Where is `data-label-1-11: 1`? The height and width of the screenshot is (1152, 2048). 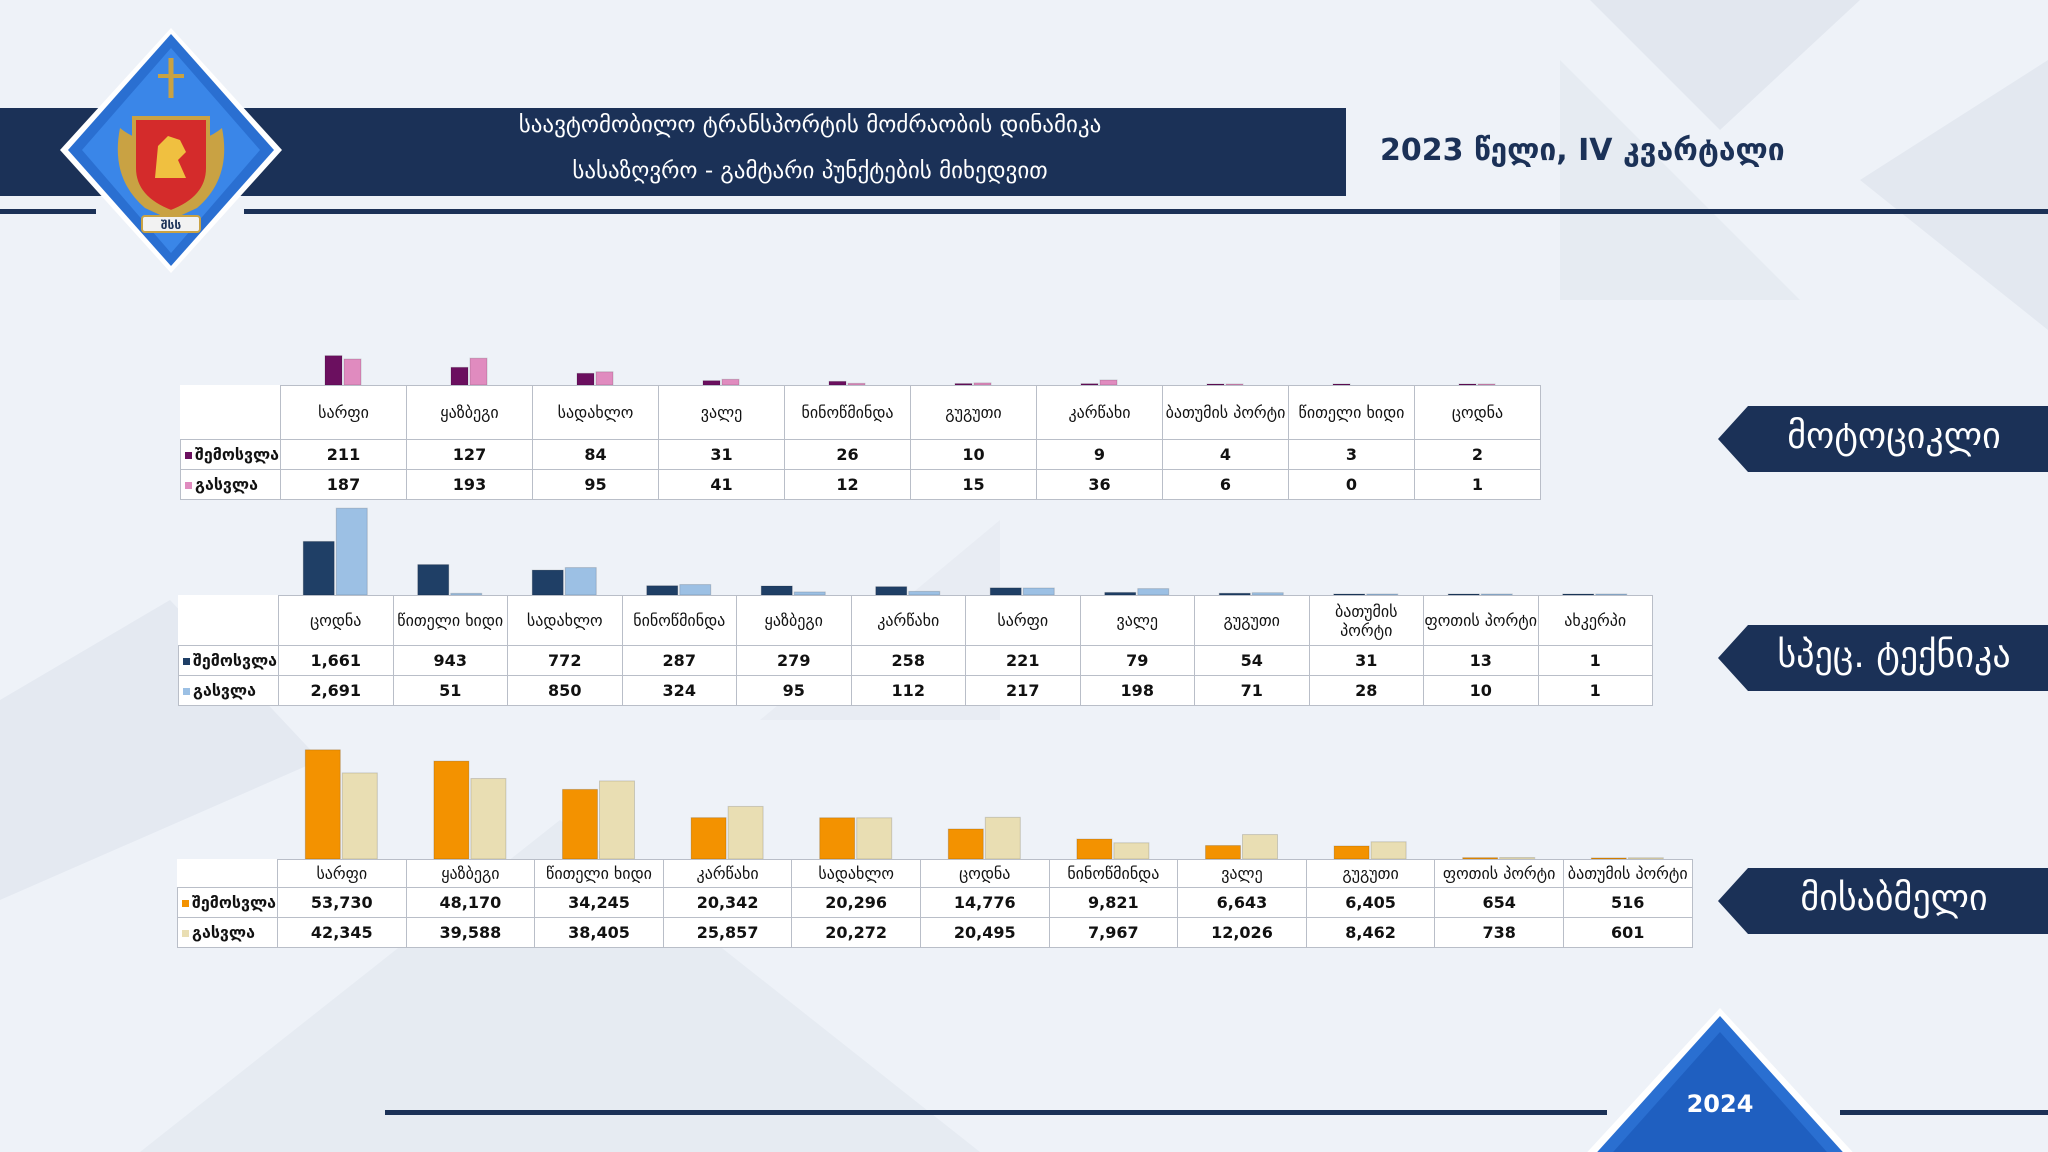 data-label-1-11: 1 is located at coordinates (1595, 690).